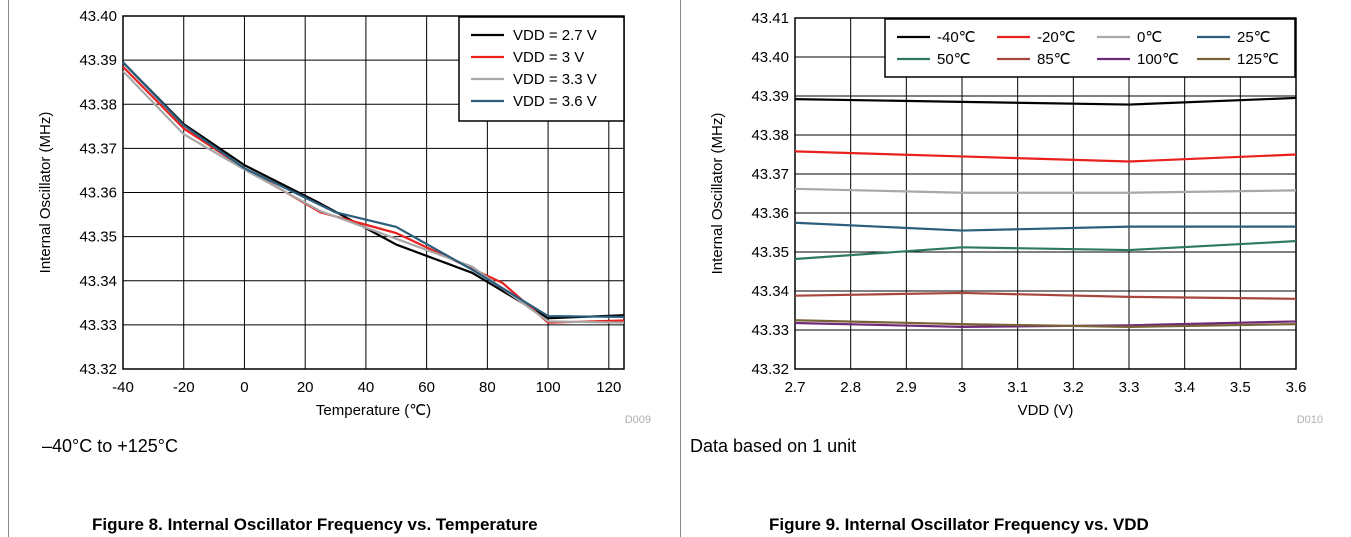 This screenshot has width=1351, height=537. Describe the element at coordinates (123, 387) in the screenshot. I see `x-tick-label: -40` at that location.